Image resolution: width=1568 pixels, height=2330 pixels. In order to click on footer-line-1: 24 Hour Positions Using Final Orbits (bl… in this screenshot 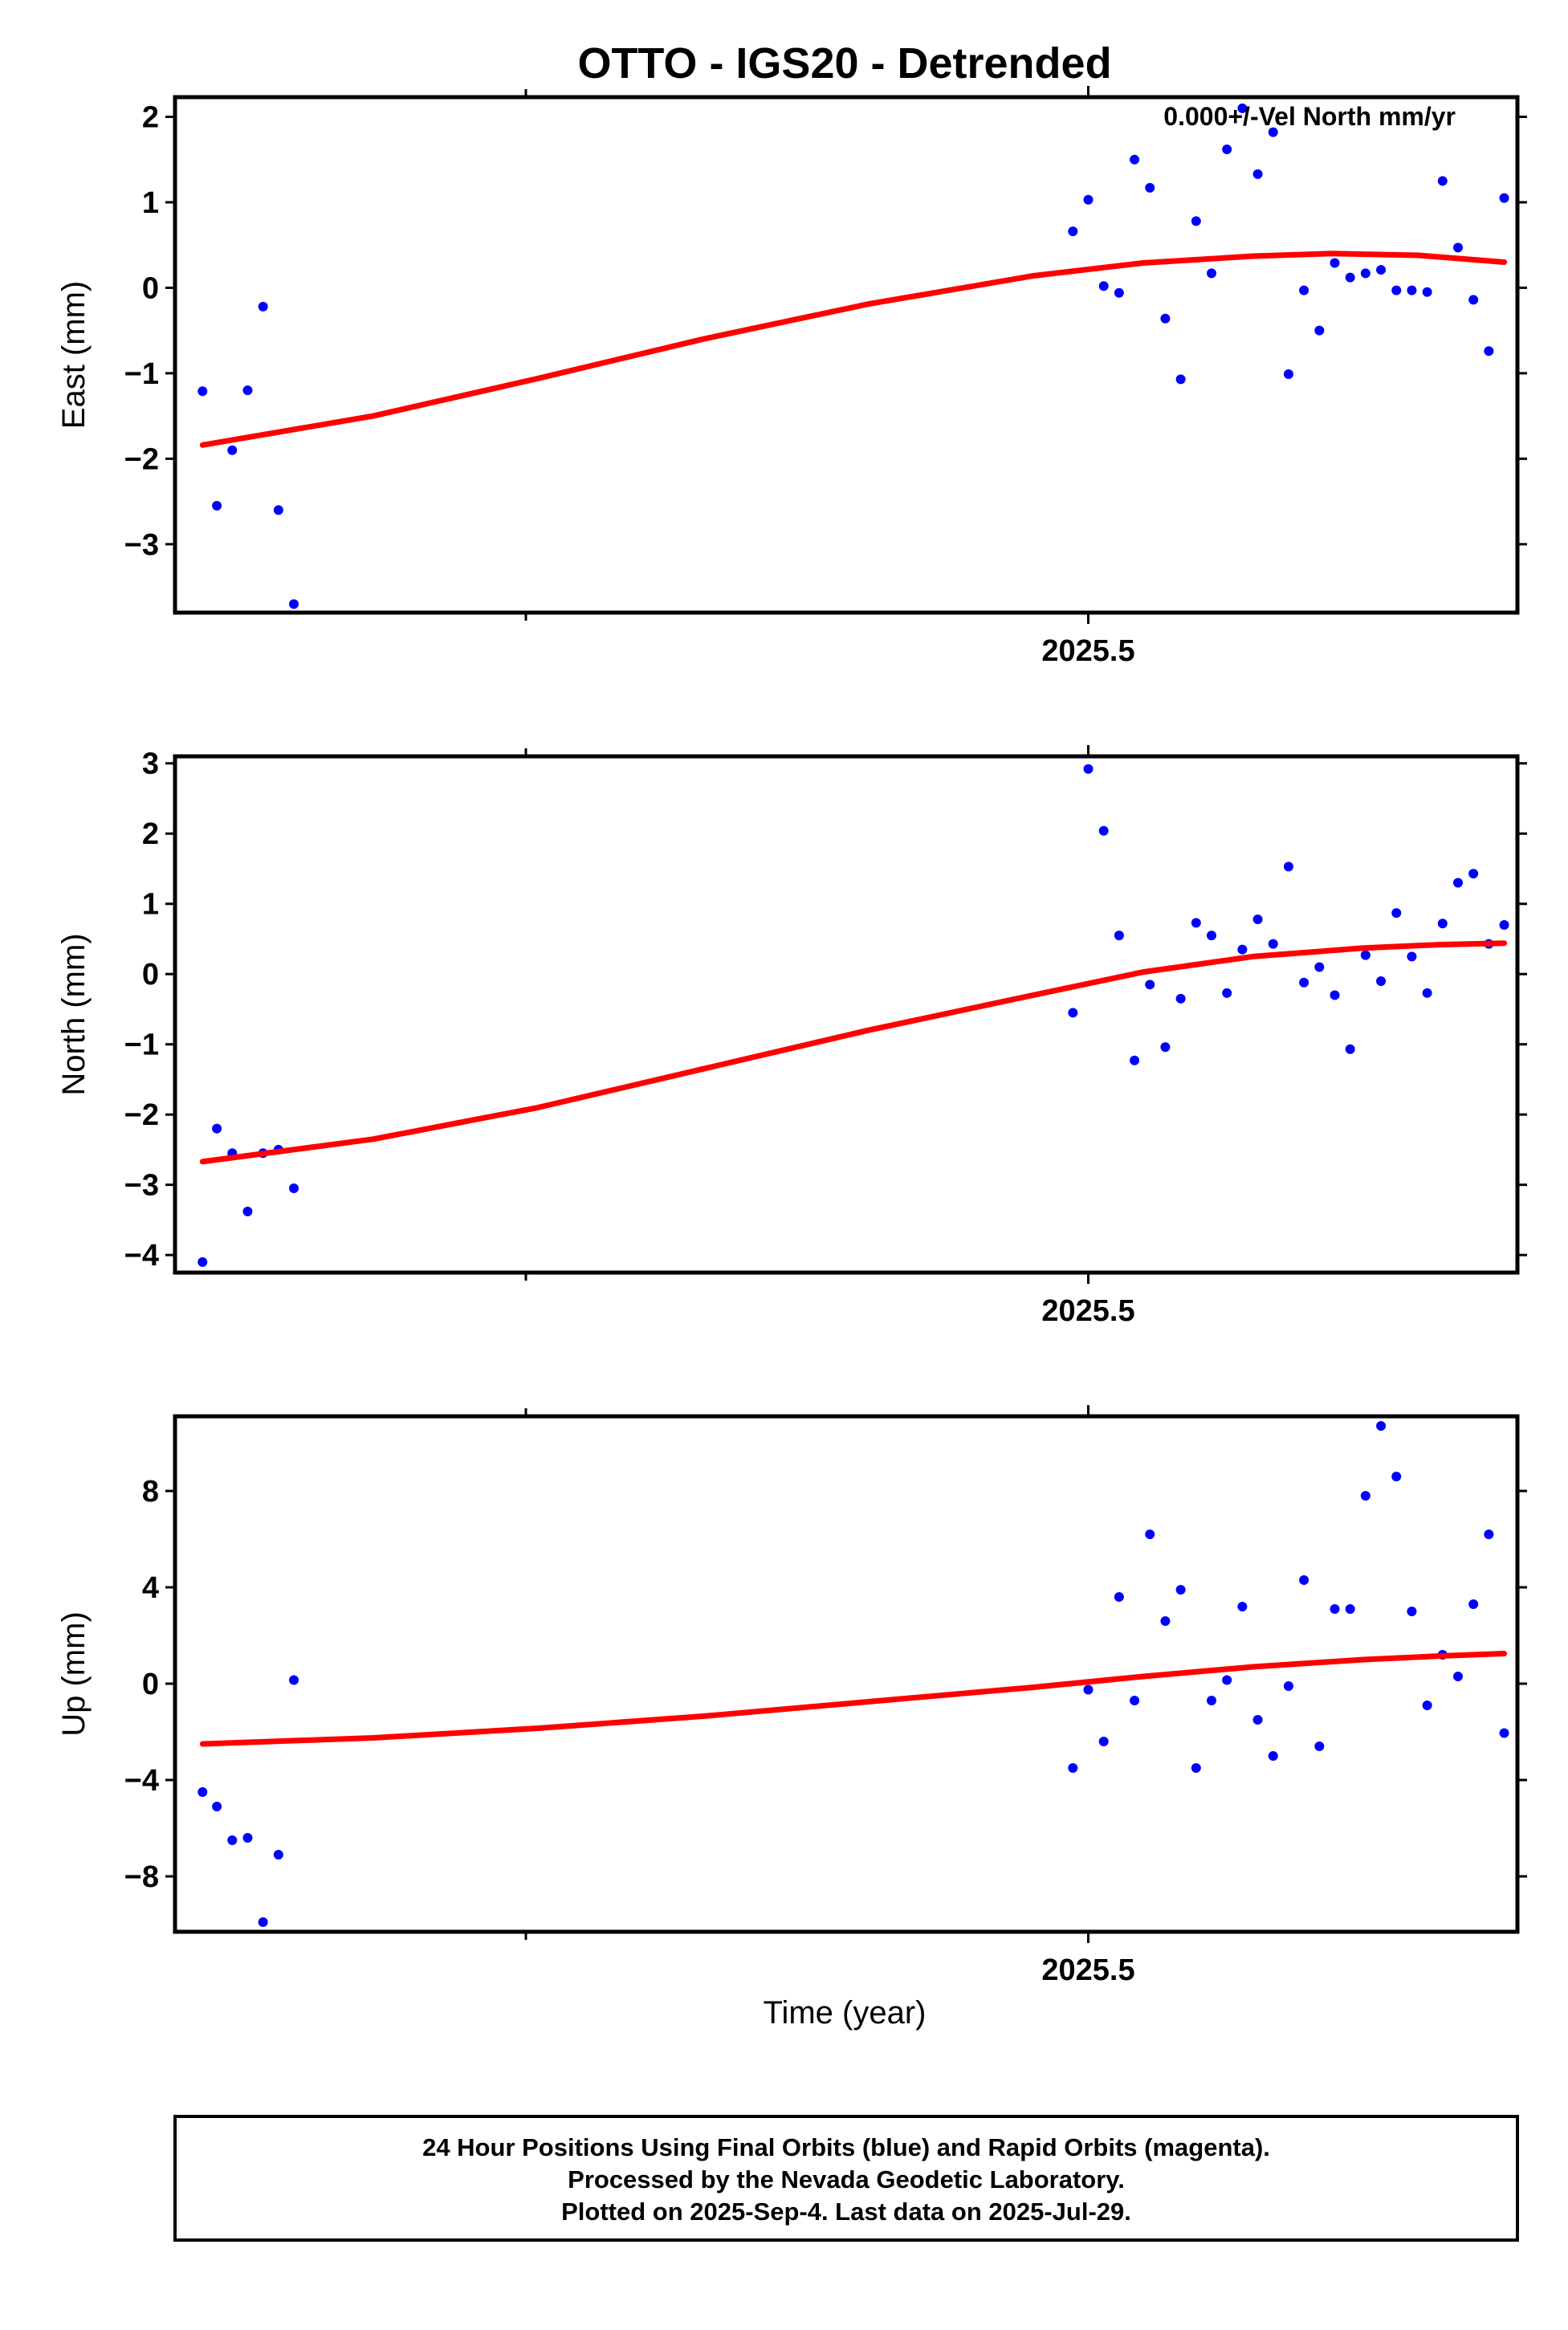, I will do `click(846, 2147)`.